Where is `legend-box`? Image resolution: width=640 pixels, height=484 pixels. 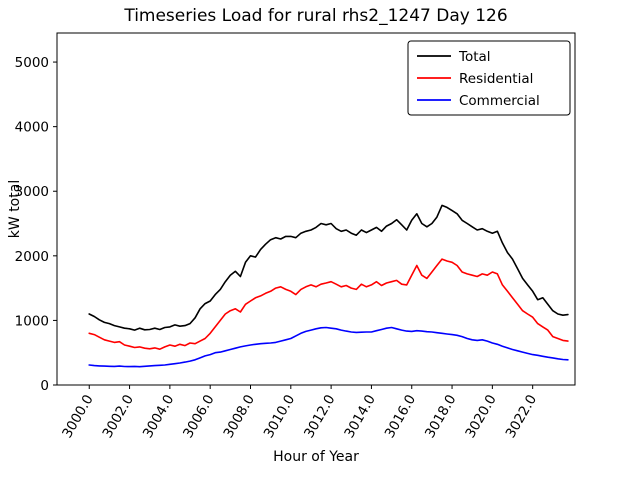 legend-box is located at coordinates (489, 78).